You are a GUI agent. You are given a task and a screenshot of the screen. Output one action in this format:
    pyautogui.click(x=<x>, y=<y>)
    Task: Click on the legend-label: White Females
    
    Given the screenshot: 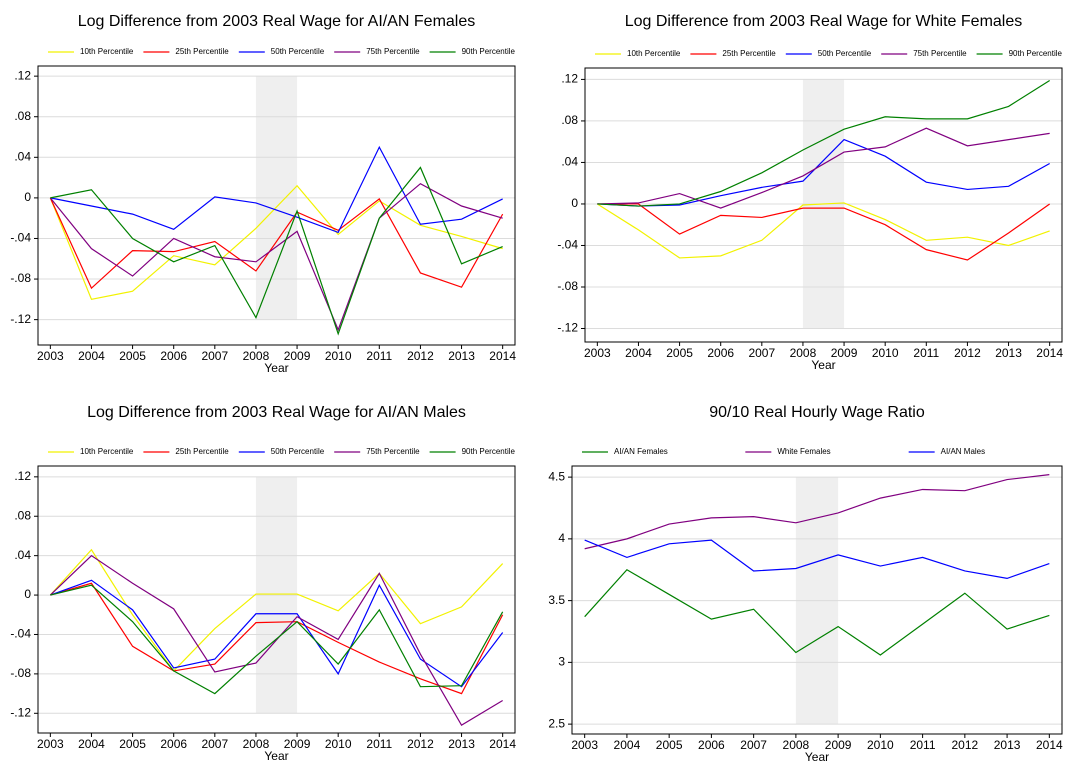 What is the action you would take?
    pyautogui.click(x=803, y=451)
    